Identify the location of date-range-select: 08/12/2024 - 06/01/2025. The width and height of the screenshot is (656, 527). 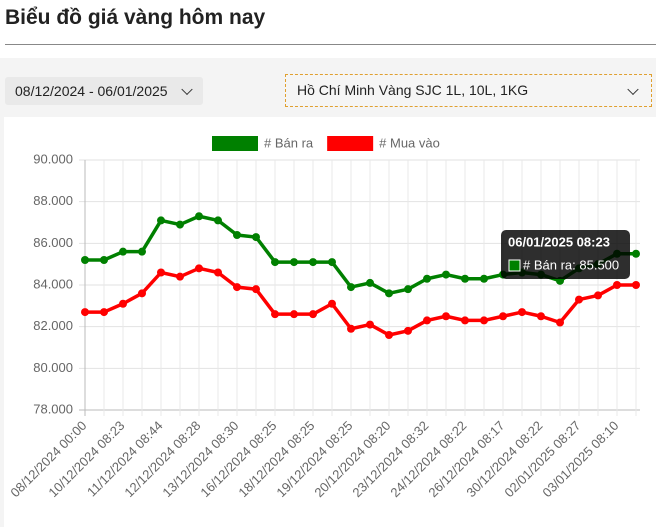
(104, 91).